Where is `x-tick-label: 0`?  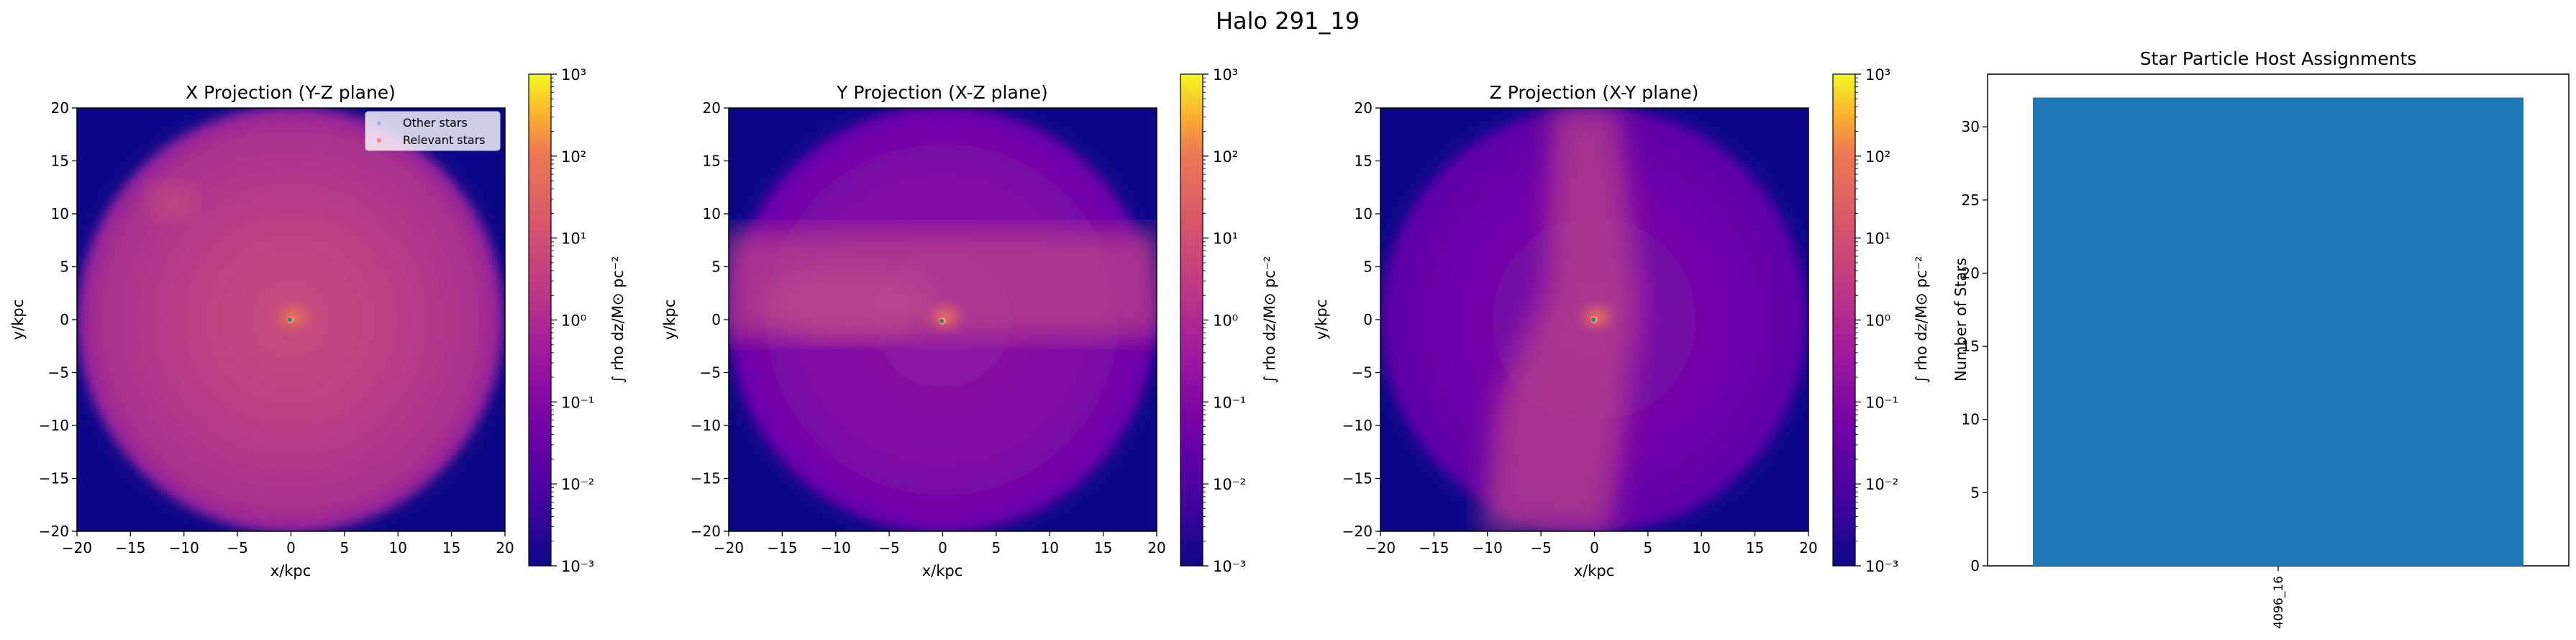 x-tick-label: 0 is located at coordinates (291, 547).